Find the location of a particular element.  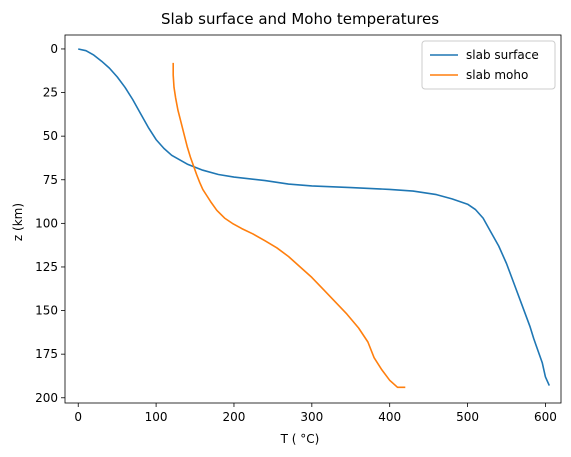

x-tick-label: 200 is located at coordinates (234, 417).